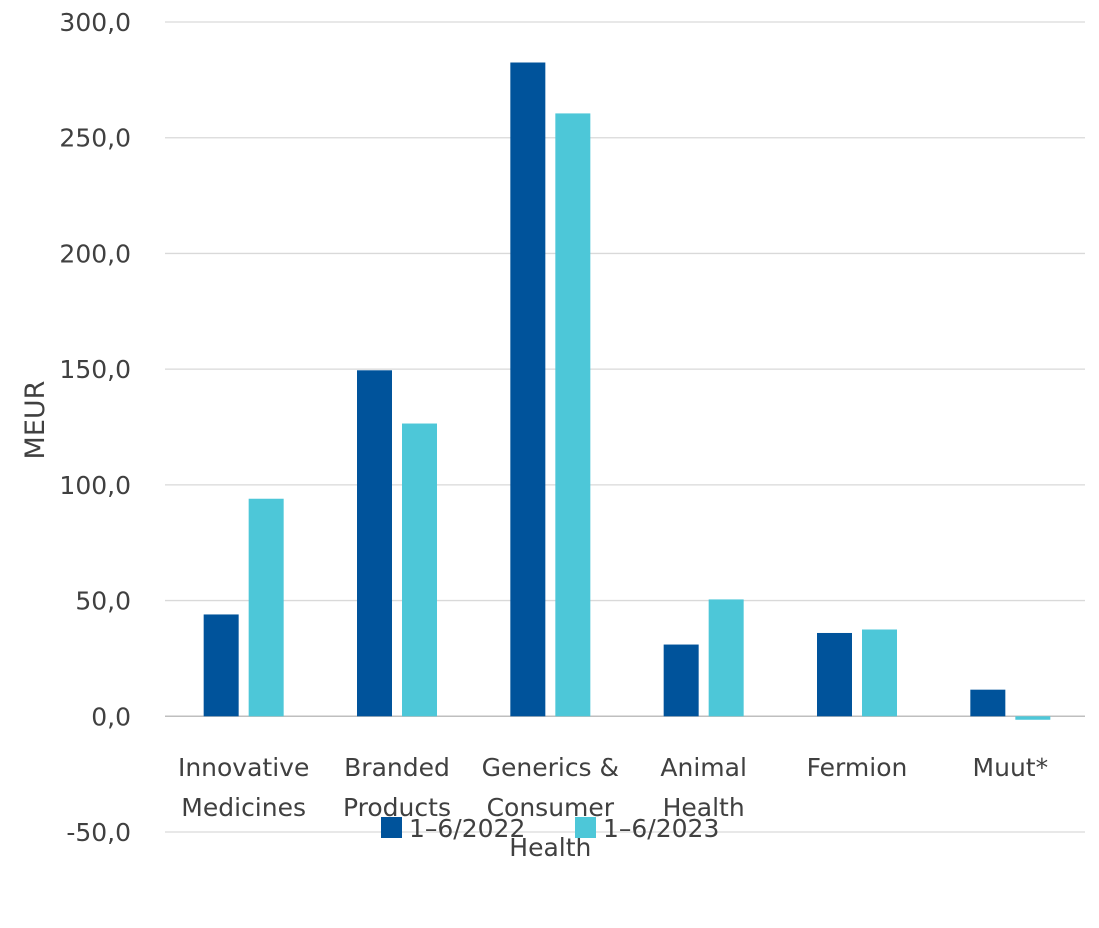 The image size is (1099, 928). What do you see at coordinates (397, 767) in the screenshot?
I see `x-category-label-line: Branded` at bounding box center [397, 767].